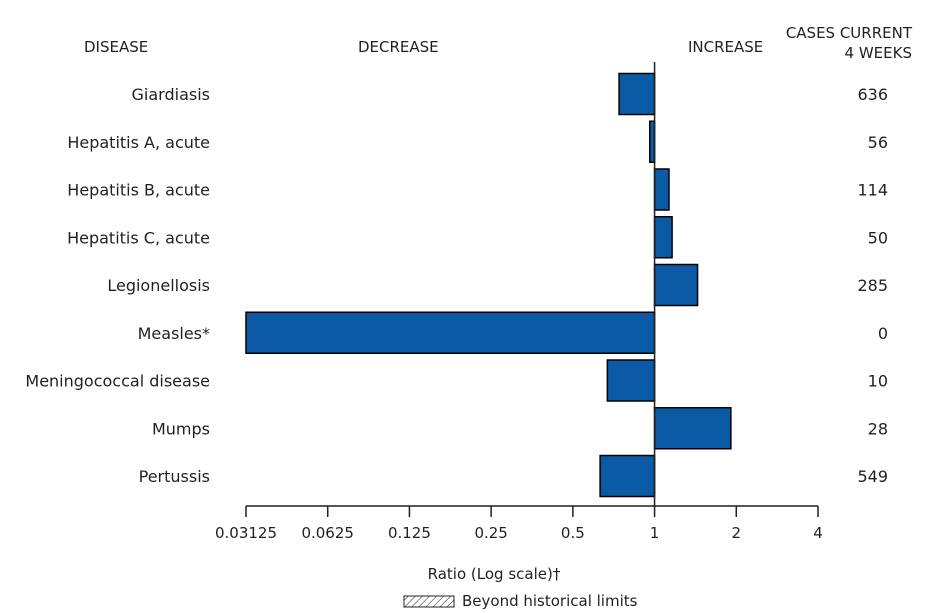 This screenshot has width=948, height=613. I want to click on x-tick-label: 1, so click(655, 533).